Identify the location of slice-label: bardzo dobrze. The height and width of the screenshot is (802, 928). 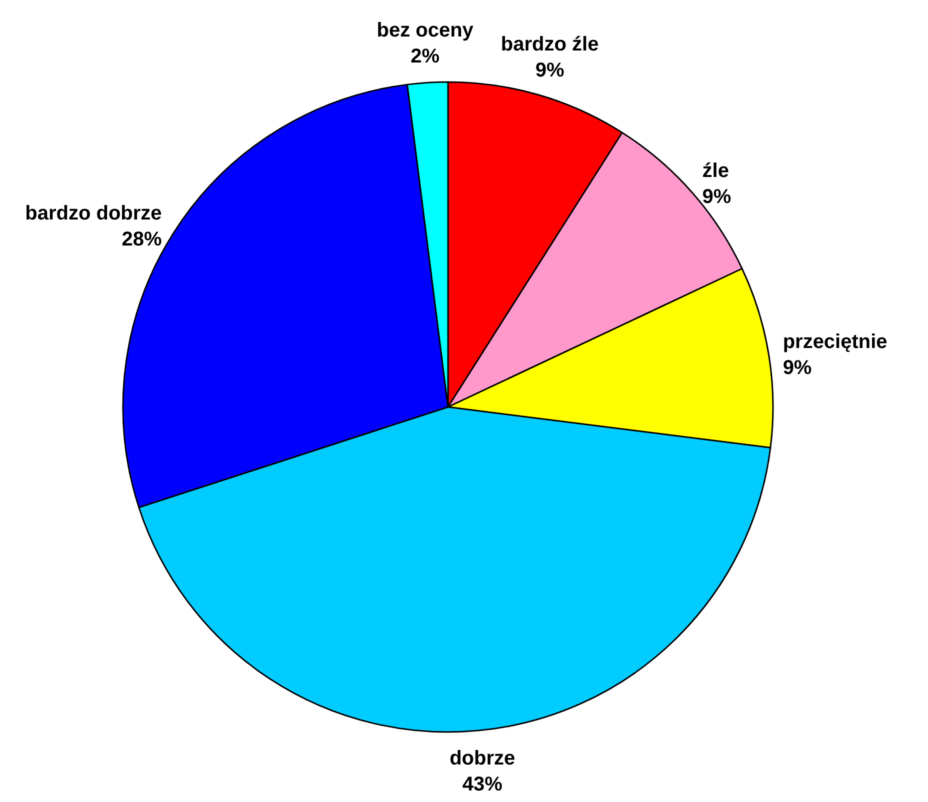
(93, 213).